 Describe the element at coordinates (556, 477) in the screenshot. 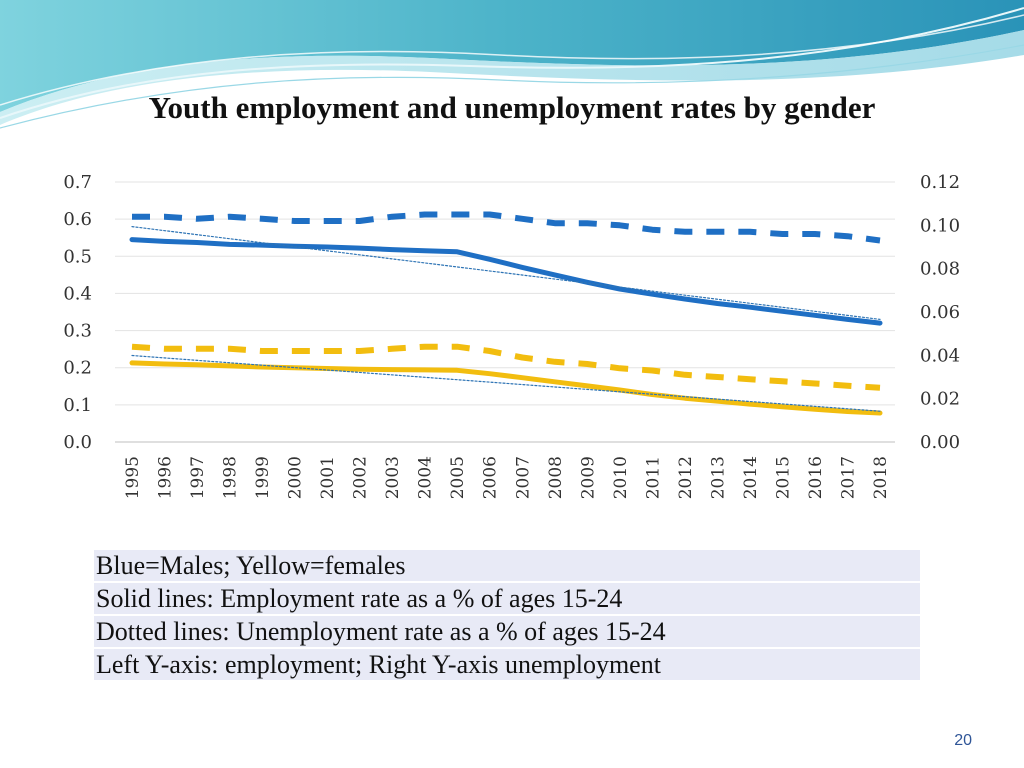

I see `x-tick-label: 2008` at that location.